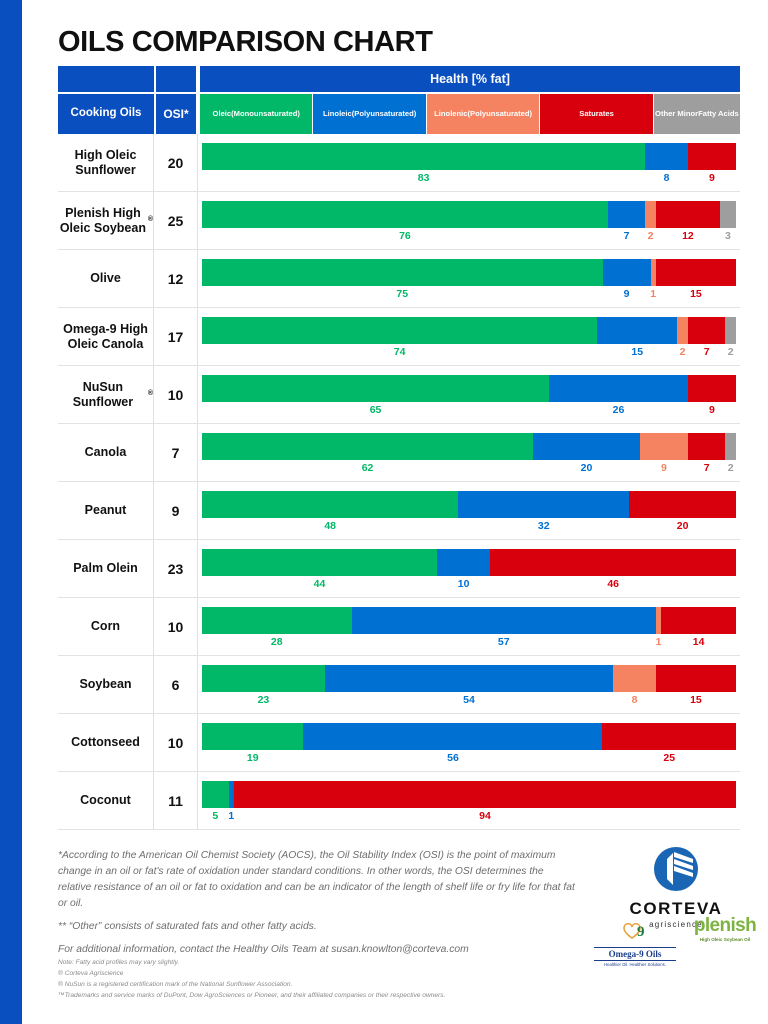 This screenshot has width=768, height=1024. Describe the element at coordinates (423, 178) in the screenshot. I see `bar-segment-label: 83` at that location.